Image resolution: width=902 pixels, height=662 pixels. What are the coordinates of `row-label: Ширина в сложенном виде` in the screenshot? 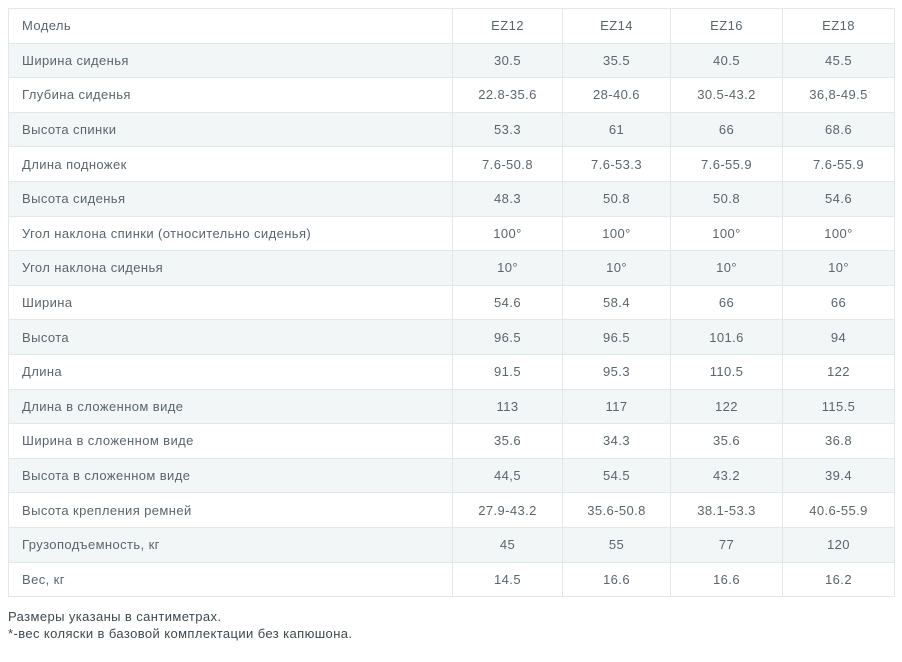 It's located at (230, 441).